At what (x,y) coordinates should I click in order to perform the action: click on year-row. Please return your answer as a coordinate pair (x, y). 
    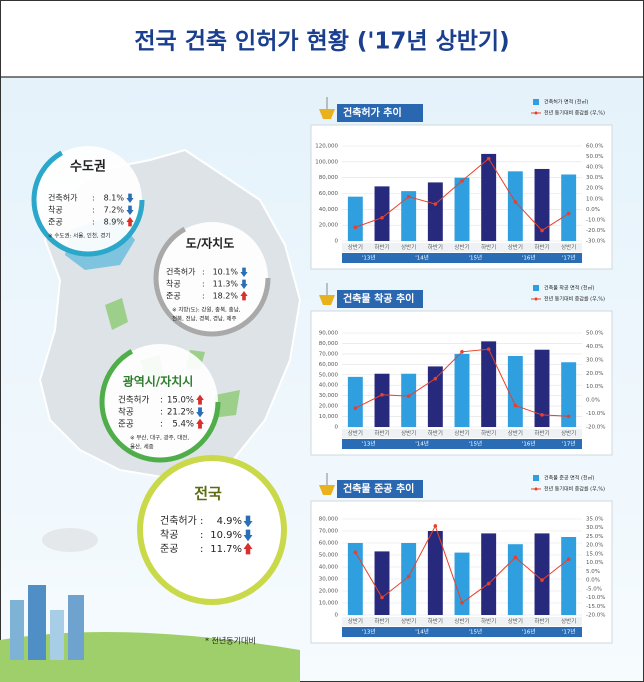
    Looking at the image, I should click on (462, 444).